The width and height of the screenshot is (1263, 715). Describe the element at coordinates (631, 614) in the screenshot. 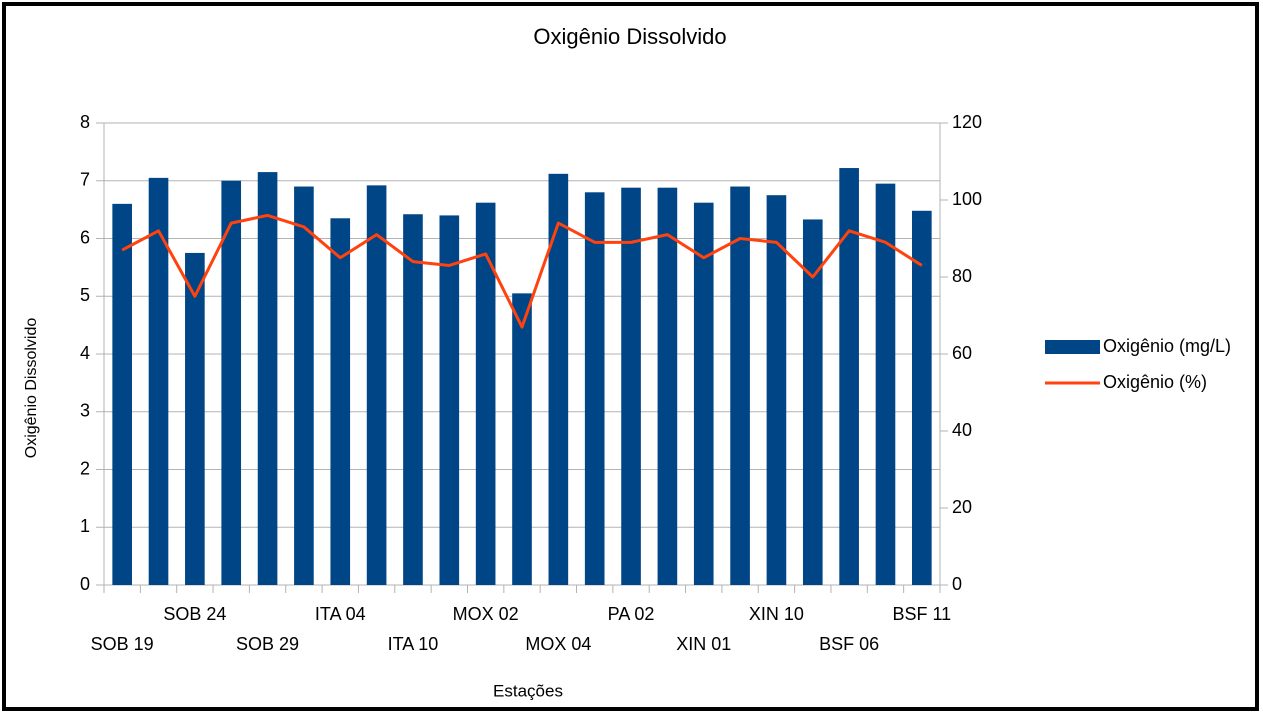

I see `x-tick-label: PA 02` at that location.